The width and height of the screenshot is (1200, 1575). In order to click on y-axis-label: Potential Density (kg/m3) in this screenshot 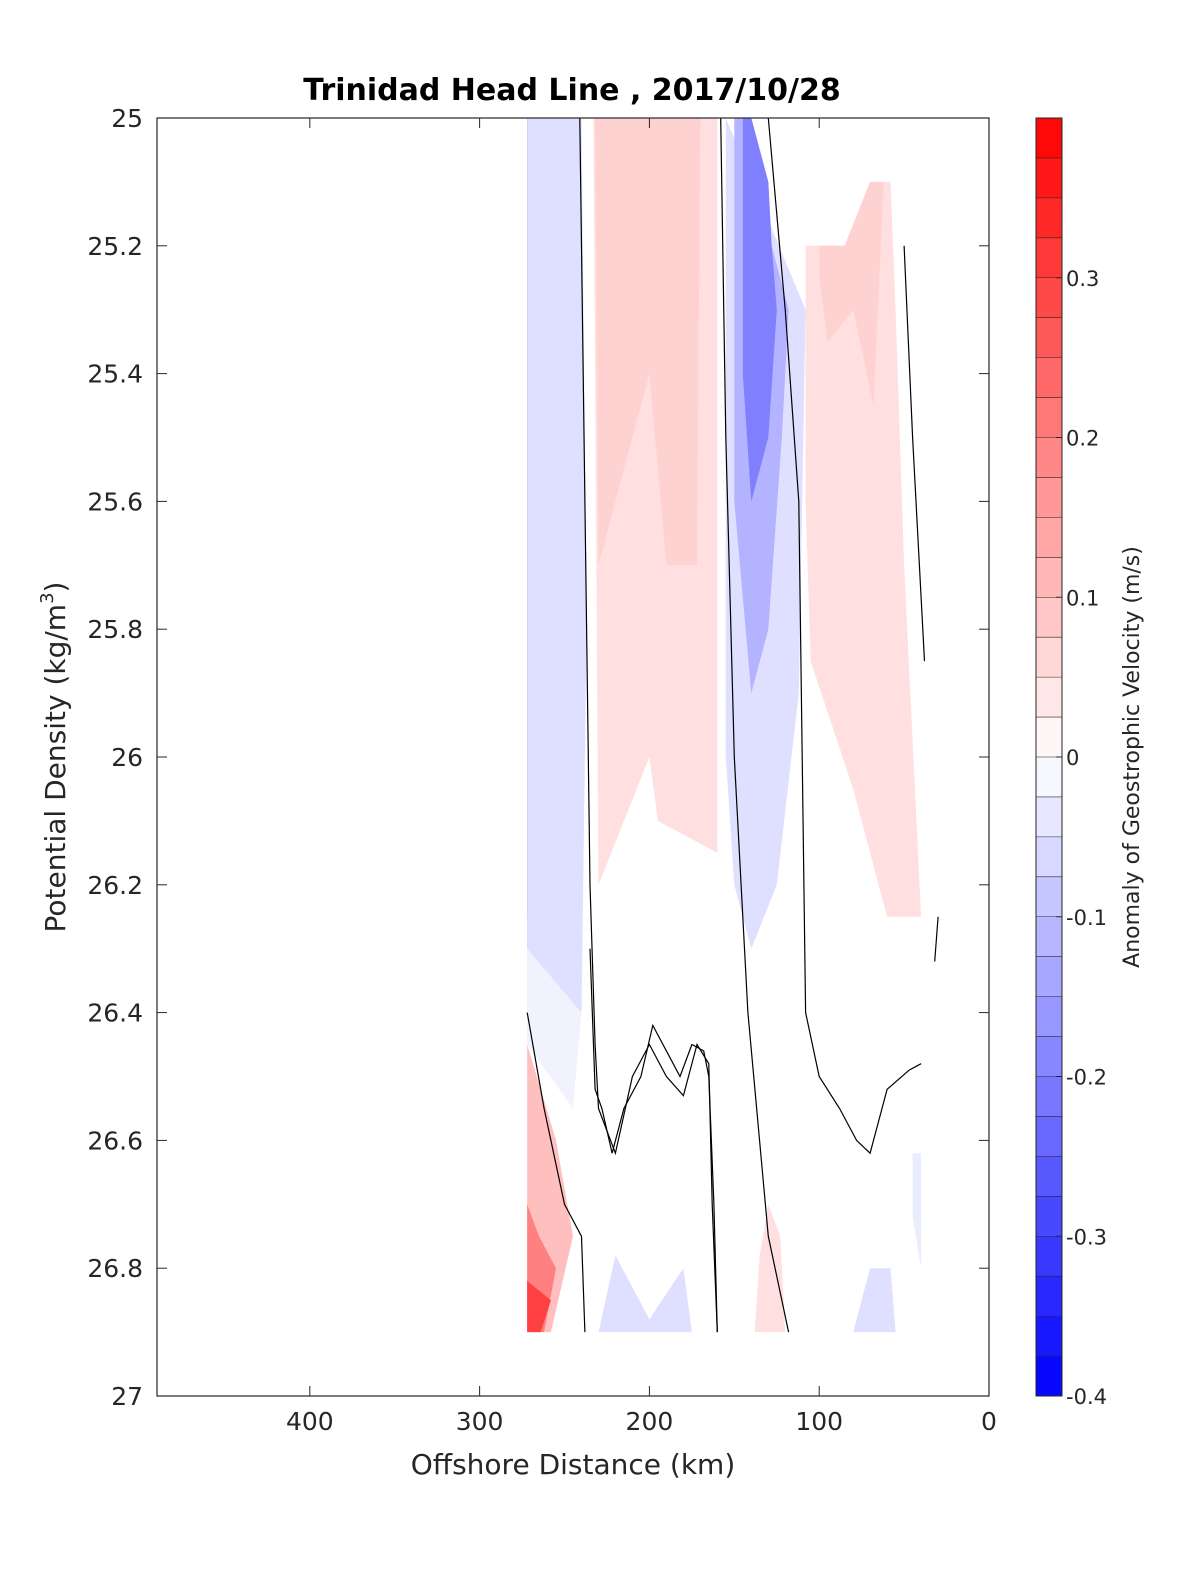, I will do `click(54, 757)`.